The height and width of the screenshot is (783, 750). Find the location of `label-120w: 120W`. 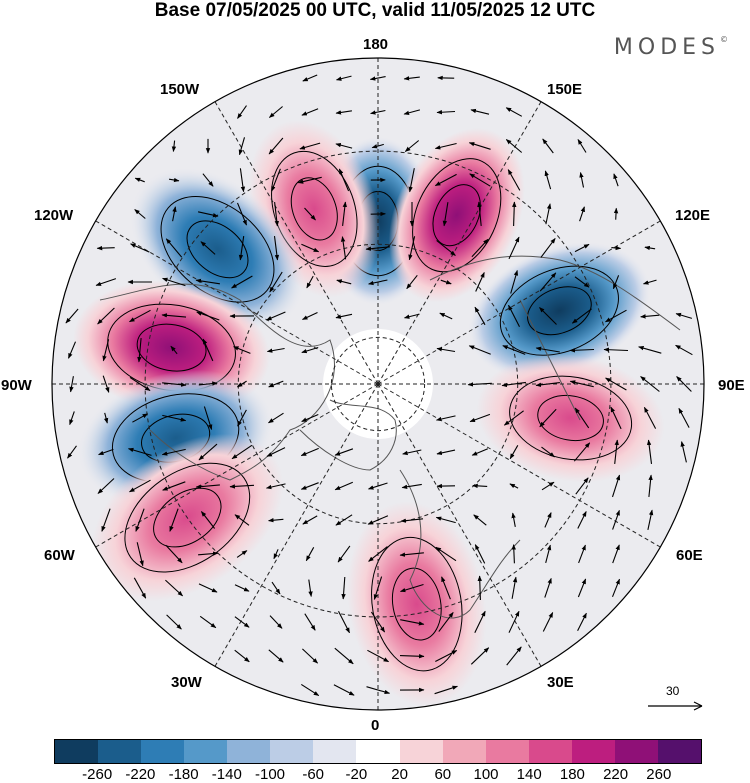

label-120w: 120W is located at coordinates (54, 215).